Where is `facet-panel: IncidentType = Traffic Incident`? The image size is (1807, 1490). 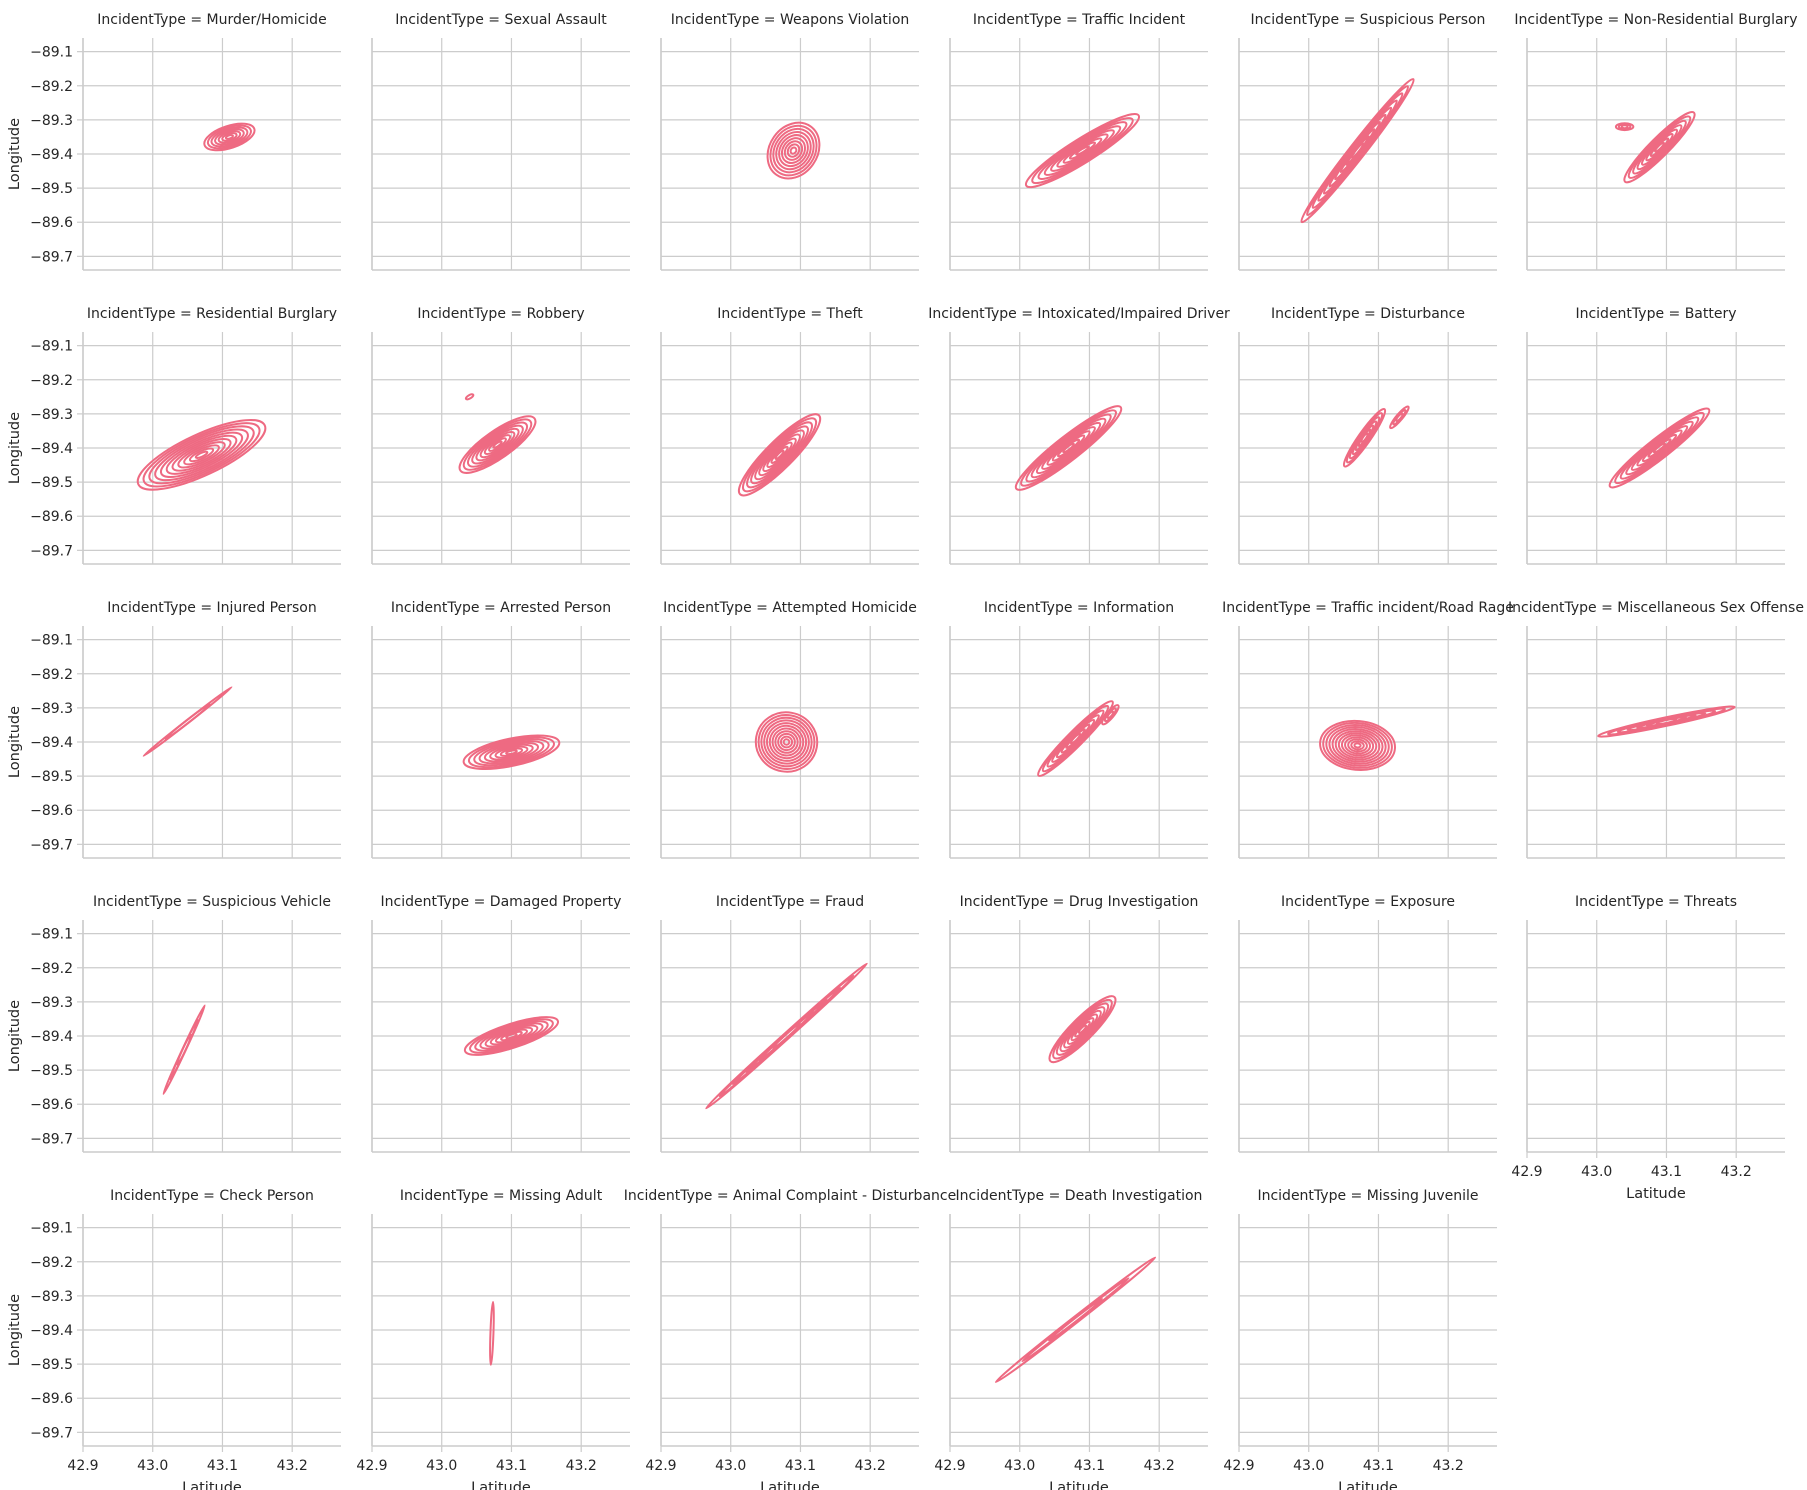
facet-panel: IncidentType = Traffic Incident is located at coordinates (1078, 141).